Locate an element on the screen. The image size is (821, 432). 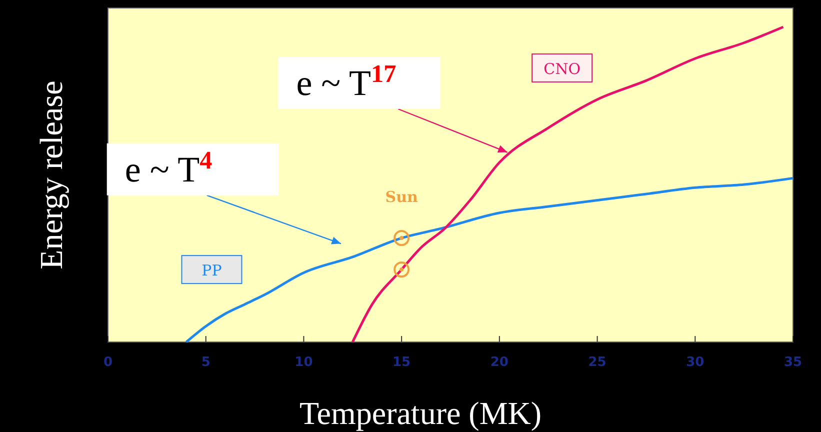
annotation: e ~ T$^{17}$ is located at coordinates (346, 81).